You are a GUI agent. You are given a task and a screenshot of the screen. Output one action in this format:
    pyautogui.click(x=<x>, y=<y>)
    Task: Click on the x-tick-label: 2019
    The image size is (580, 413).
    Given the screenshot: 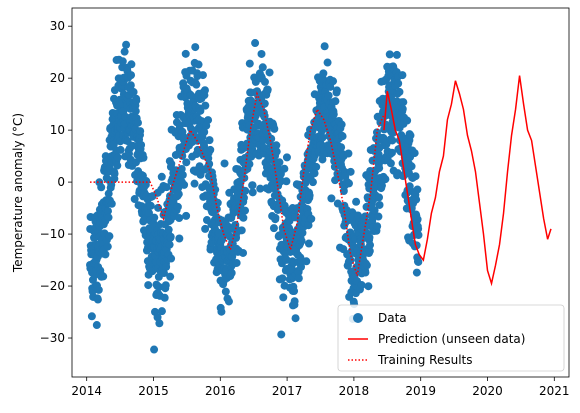 What is the action you would take?
    pyautogui.click(x=420, y=391)
    